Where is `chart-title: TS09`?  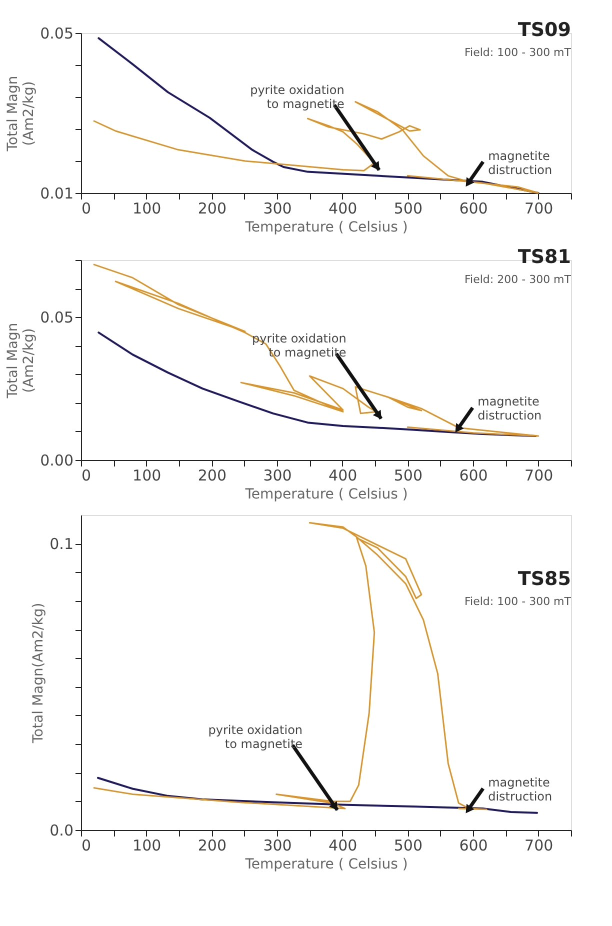 chart-title: TS09 is located at coordinates (544, 30).